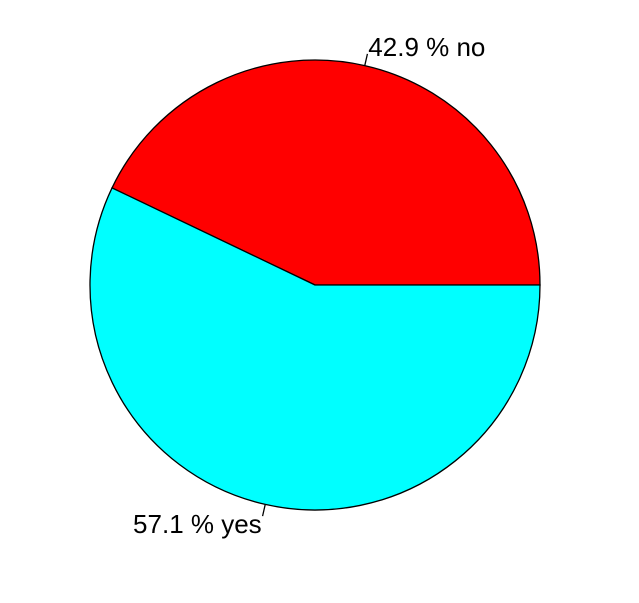 This screenshot has height=603, width=639. What do you see at coordinates (366, 59) in the screenshot?
I see `label-tick-no` at bounding box center [366, 59].